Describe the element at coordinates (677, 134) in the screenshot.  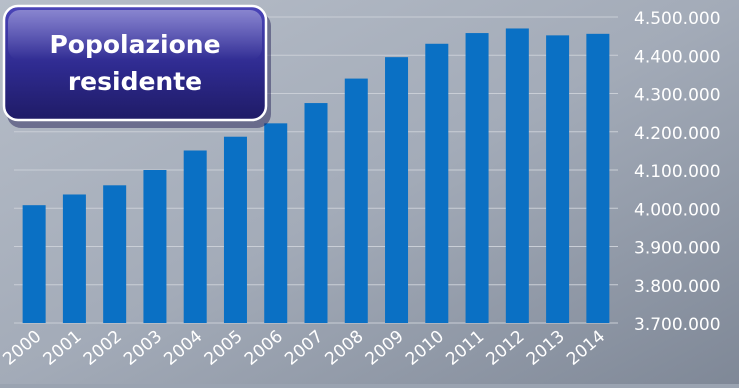
I see `y-tick-label: 4.200.000` at that location.